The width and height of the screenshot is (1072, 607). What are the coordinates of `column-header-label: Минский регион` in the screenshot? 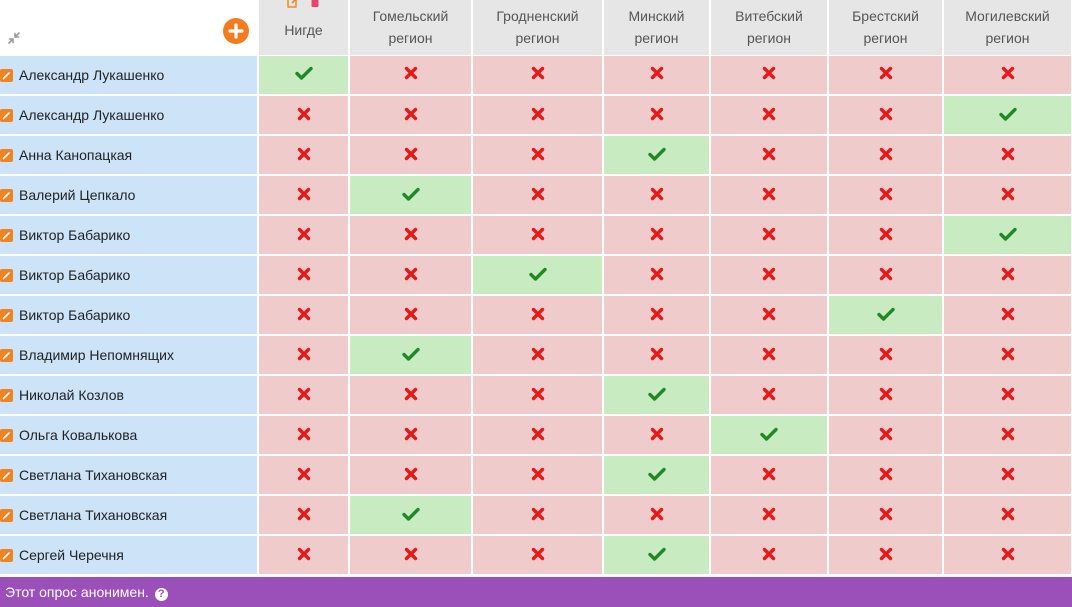 It's located at (656, 27).